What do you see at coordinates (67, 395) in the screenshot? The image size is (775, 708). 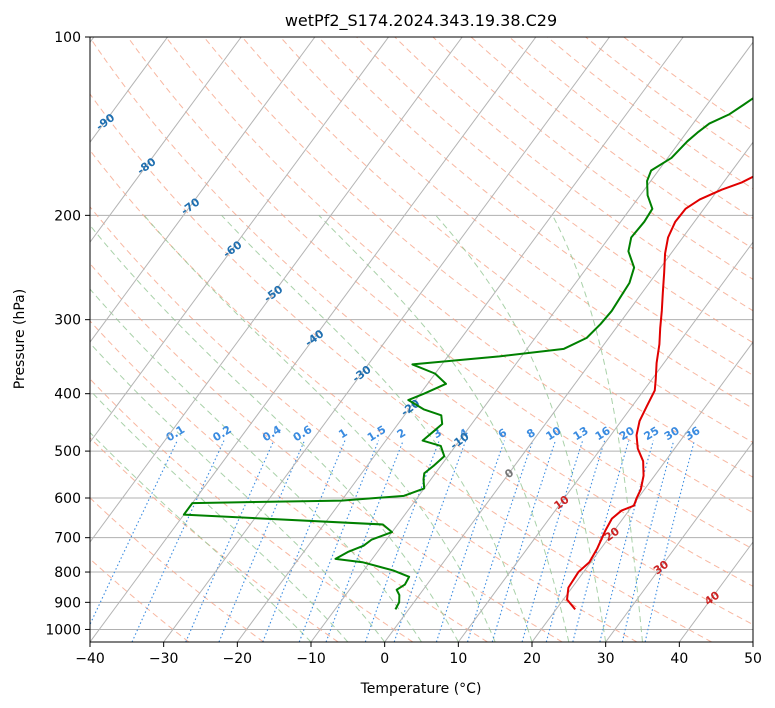 I see `y-tick-label: 400` at bounding box center [67, 395].